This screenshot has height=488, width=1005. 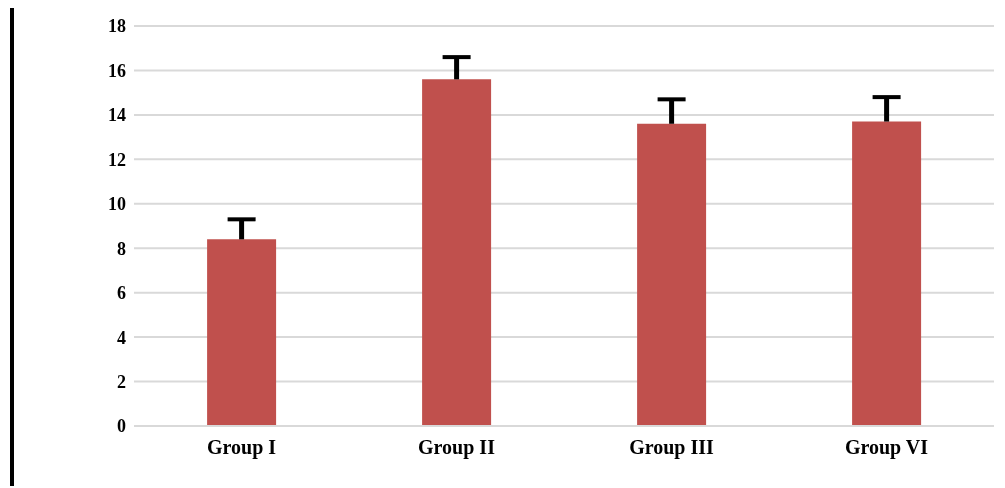 What do you see at coordinates (117, 26) in the screenshot?
I see `y-tick-label: 18` at bounding box center [117, 26].